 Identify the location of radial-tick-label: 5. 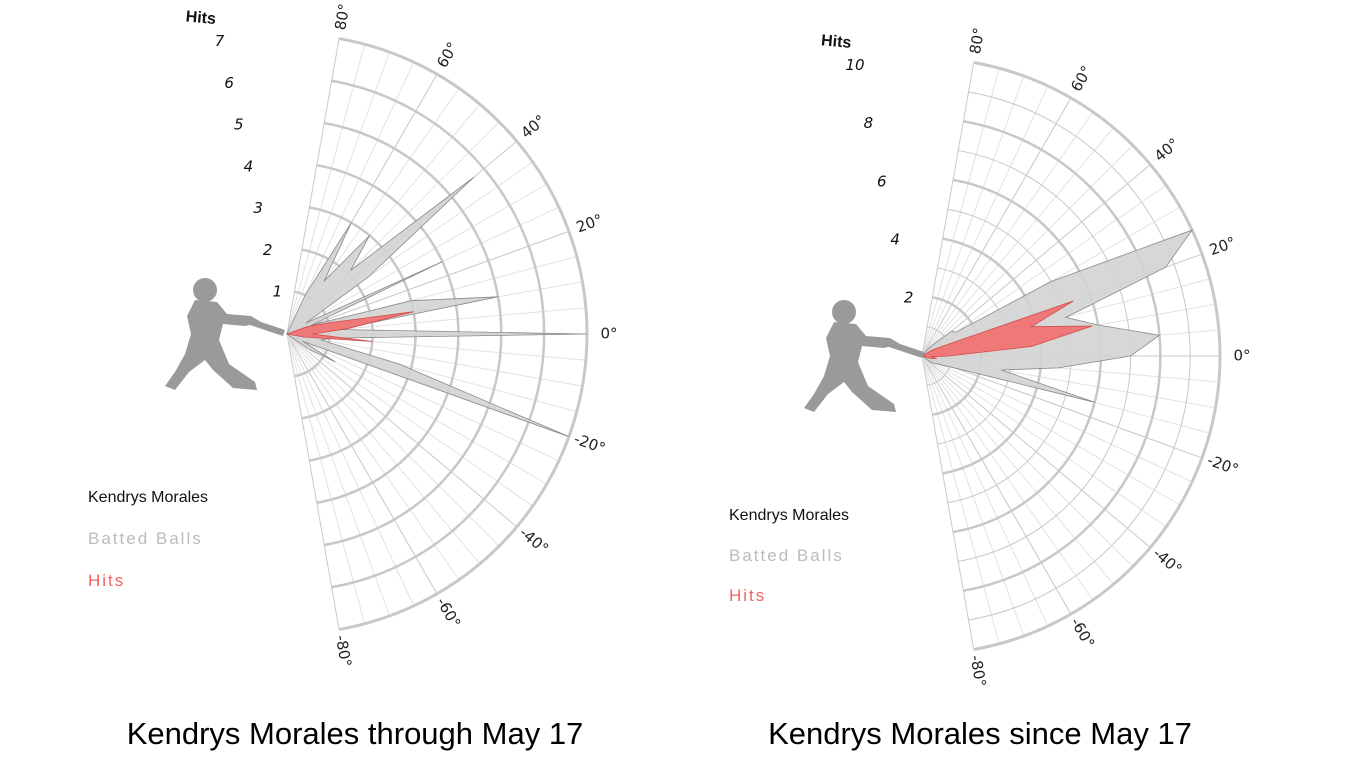
(239, 125).